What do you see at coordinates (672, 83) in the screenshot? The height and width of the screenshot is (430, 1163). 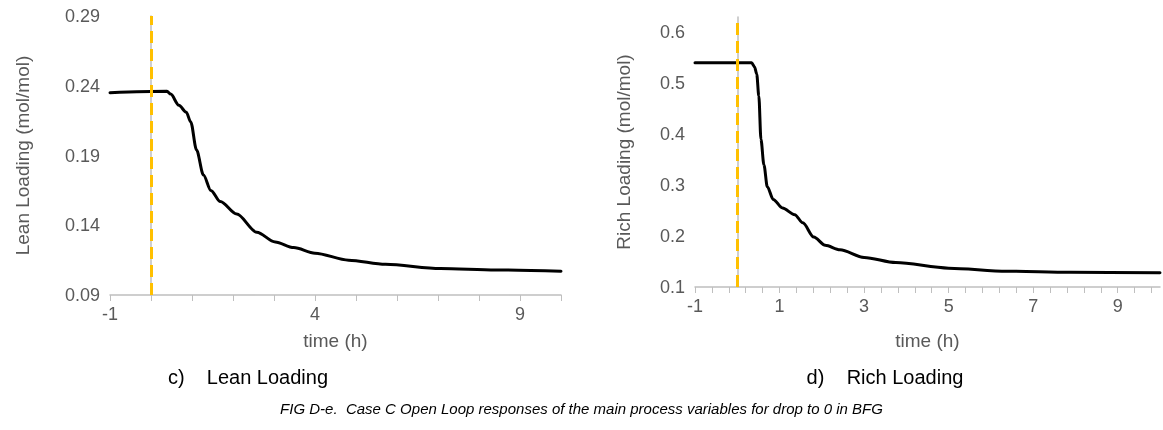 I see `y-tick-label: 0.5` at bounding box center [672, 83].